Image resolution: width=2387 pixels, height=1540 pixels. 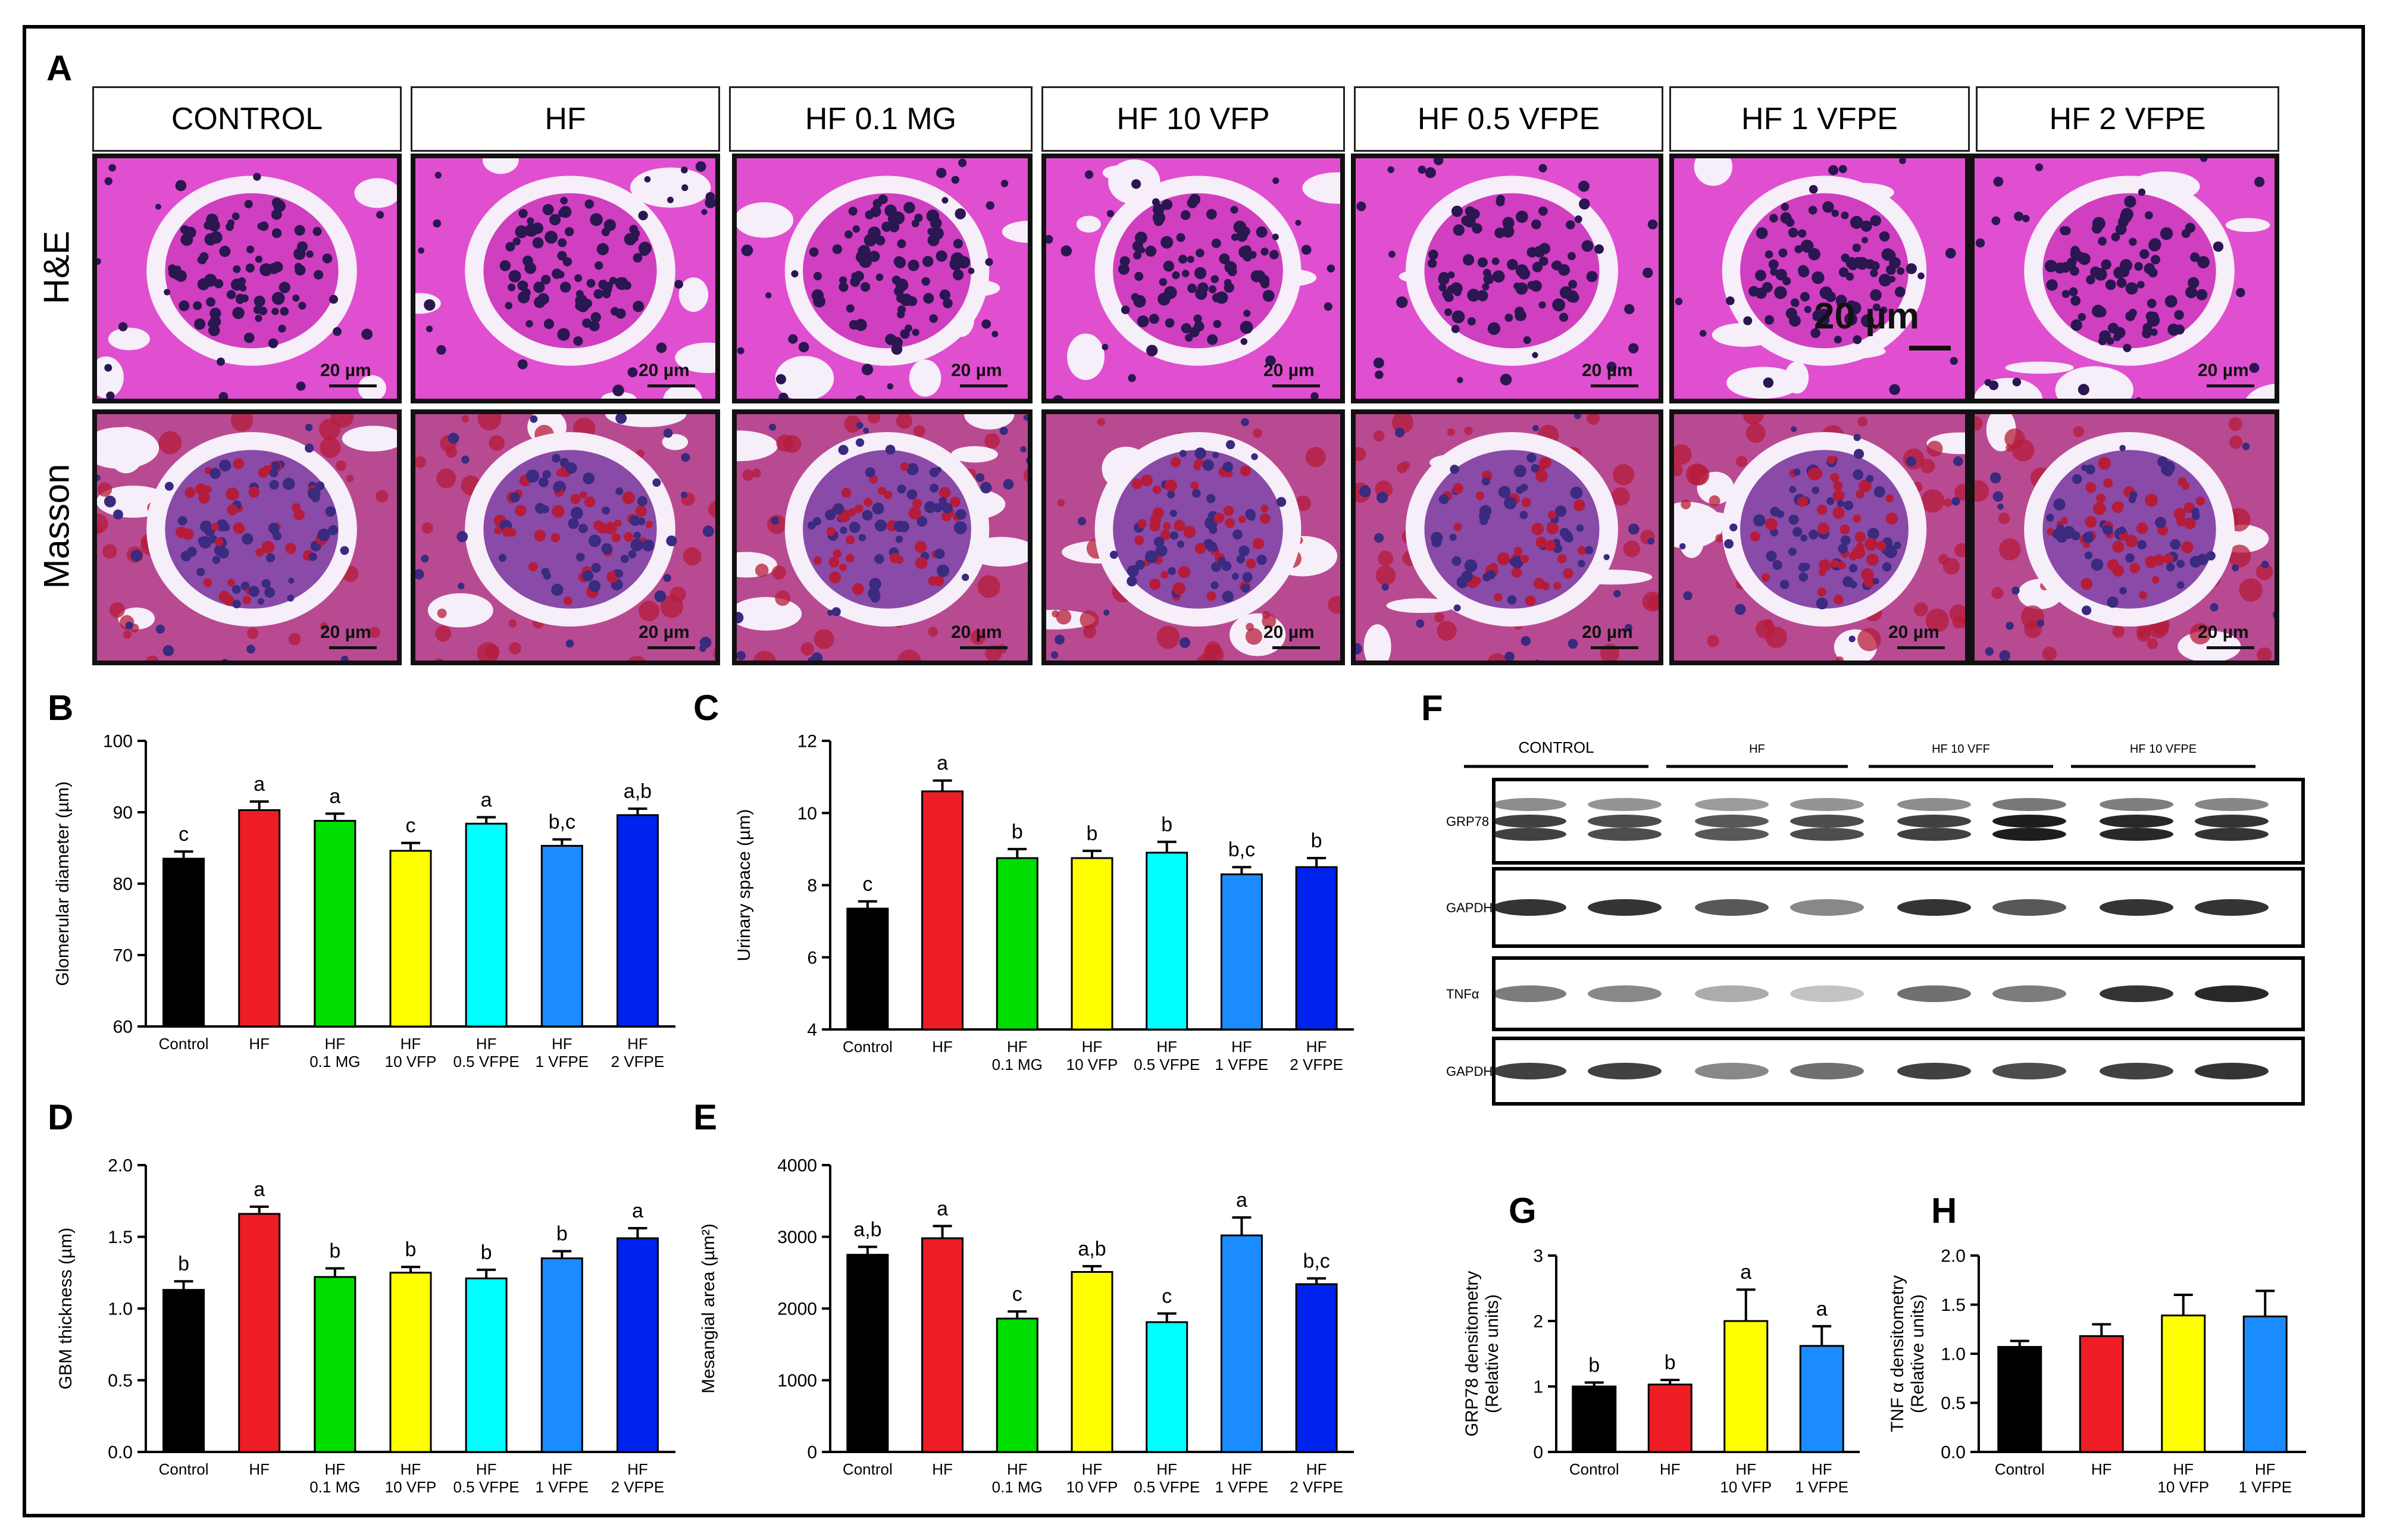 I want to click on y-tick-label: 1, so click(x=1538, y=1387).